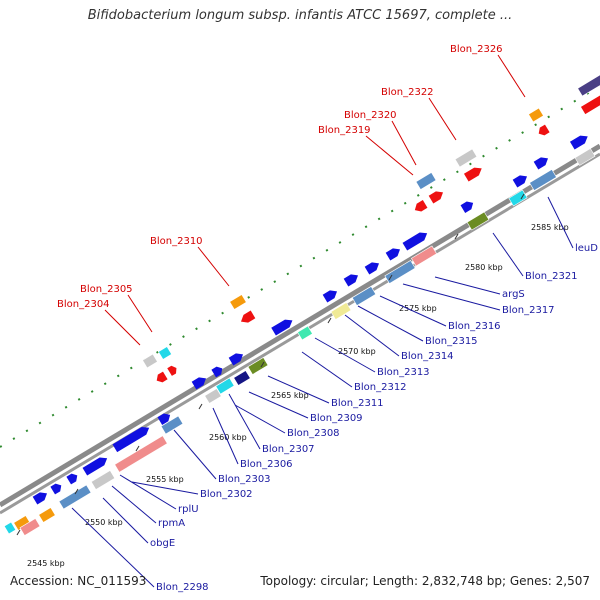 Image resolution: width=600 pixels, height=600 pixels. Describe the element at coordinates (474, 326) in the screenshot. I see `blue-gene-label: Blon_2316` at that location.